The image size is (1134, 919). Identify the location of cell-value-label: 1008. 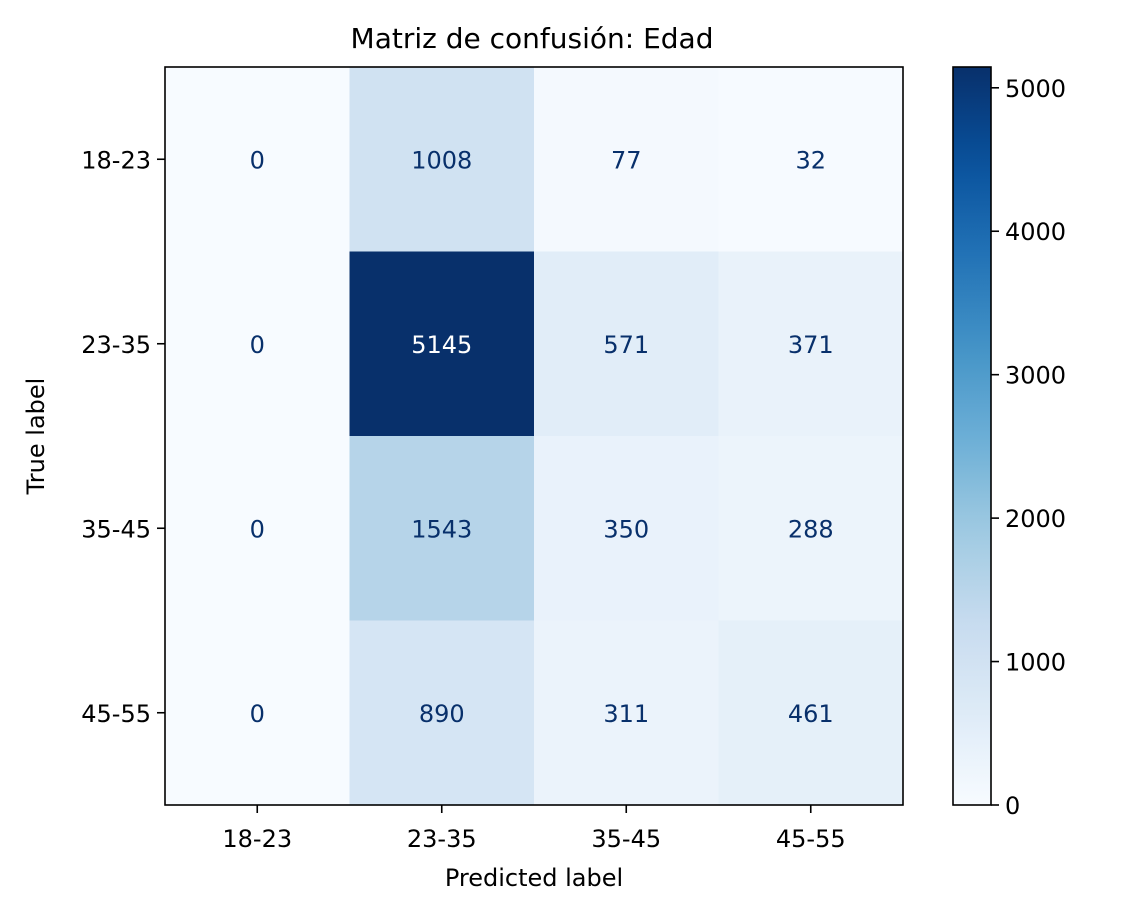
(441, 160).